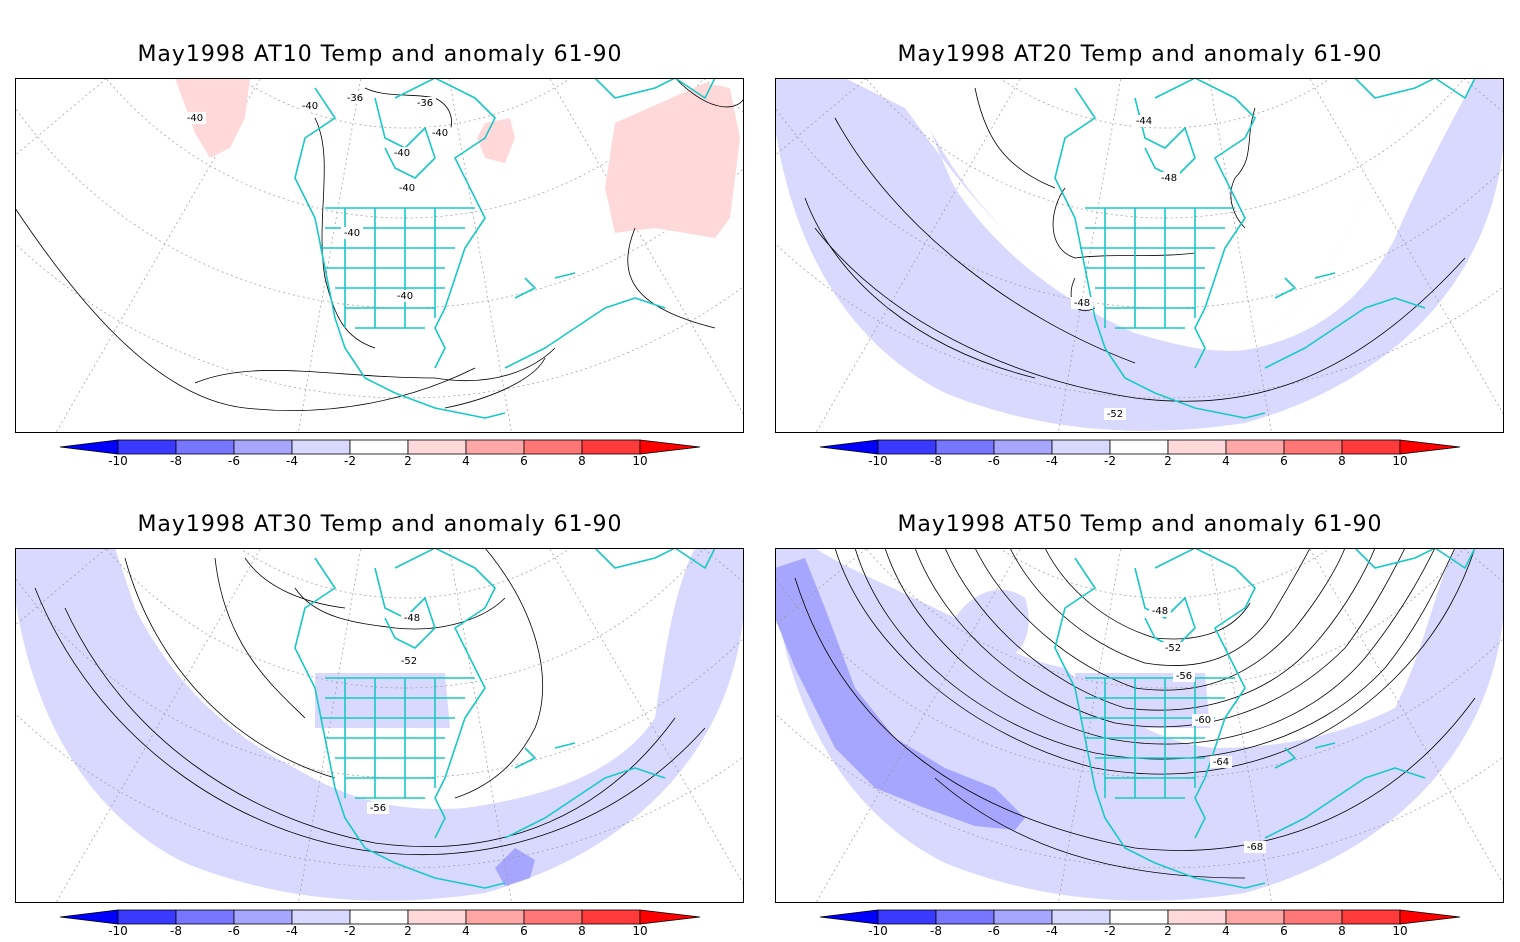  I want to click on panel-title: May1998 AT10 Temp and anomaly 61-90, so click(380, 54).